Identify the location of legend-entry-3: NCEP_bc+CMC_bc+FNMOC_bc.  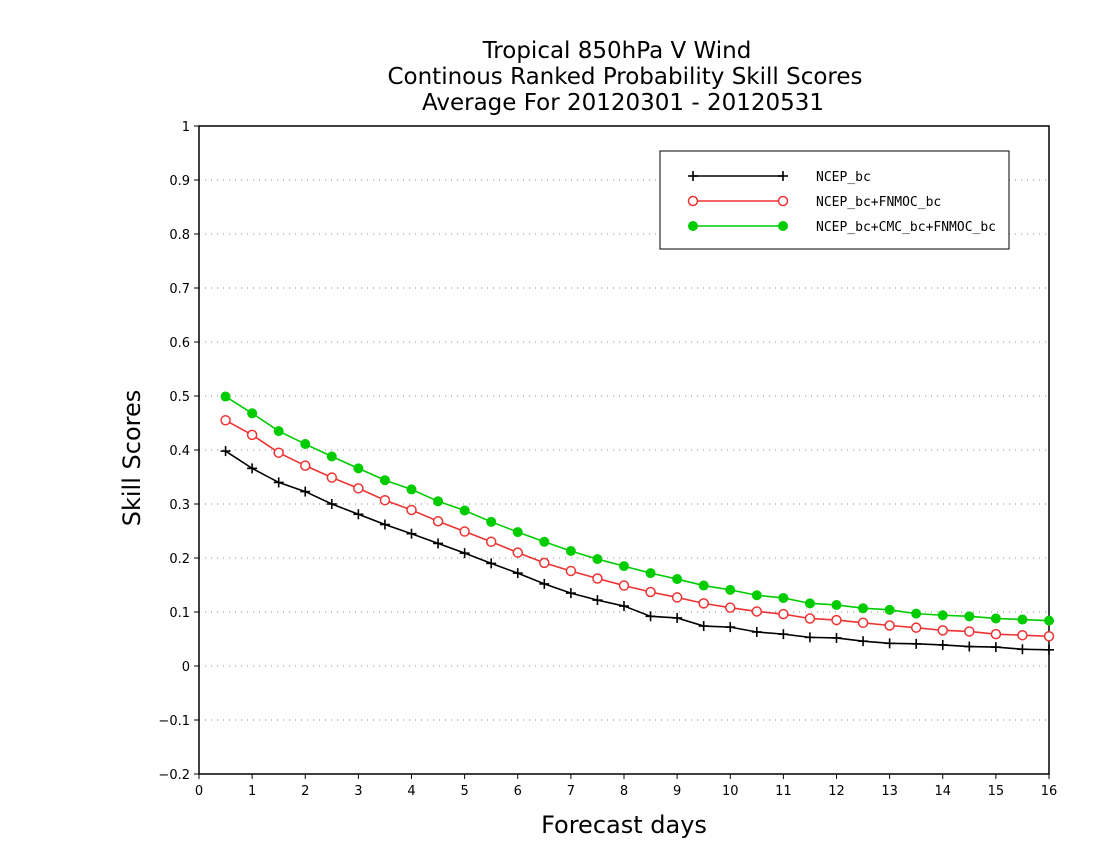
(842, 227).